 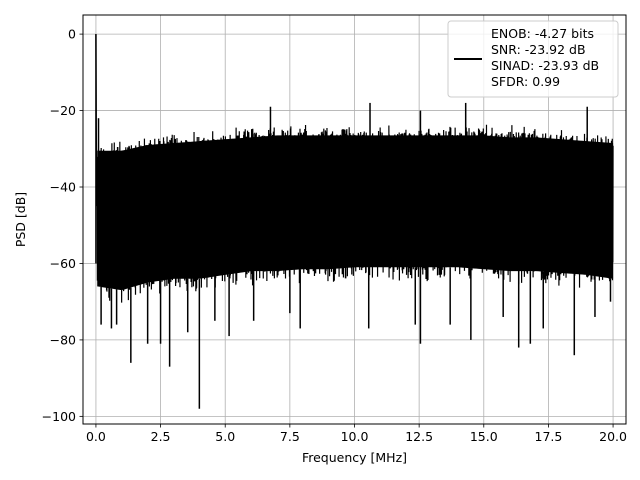 I want to click on y-tick-label: −100, so click(x=59, y=416).